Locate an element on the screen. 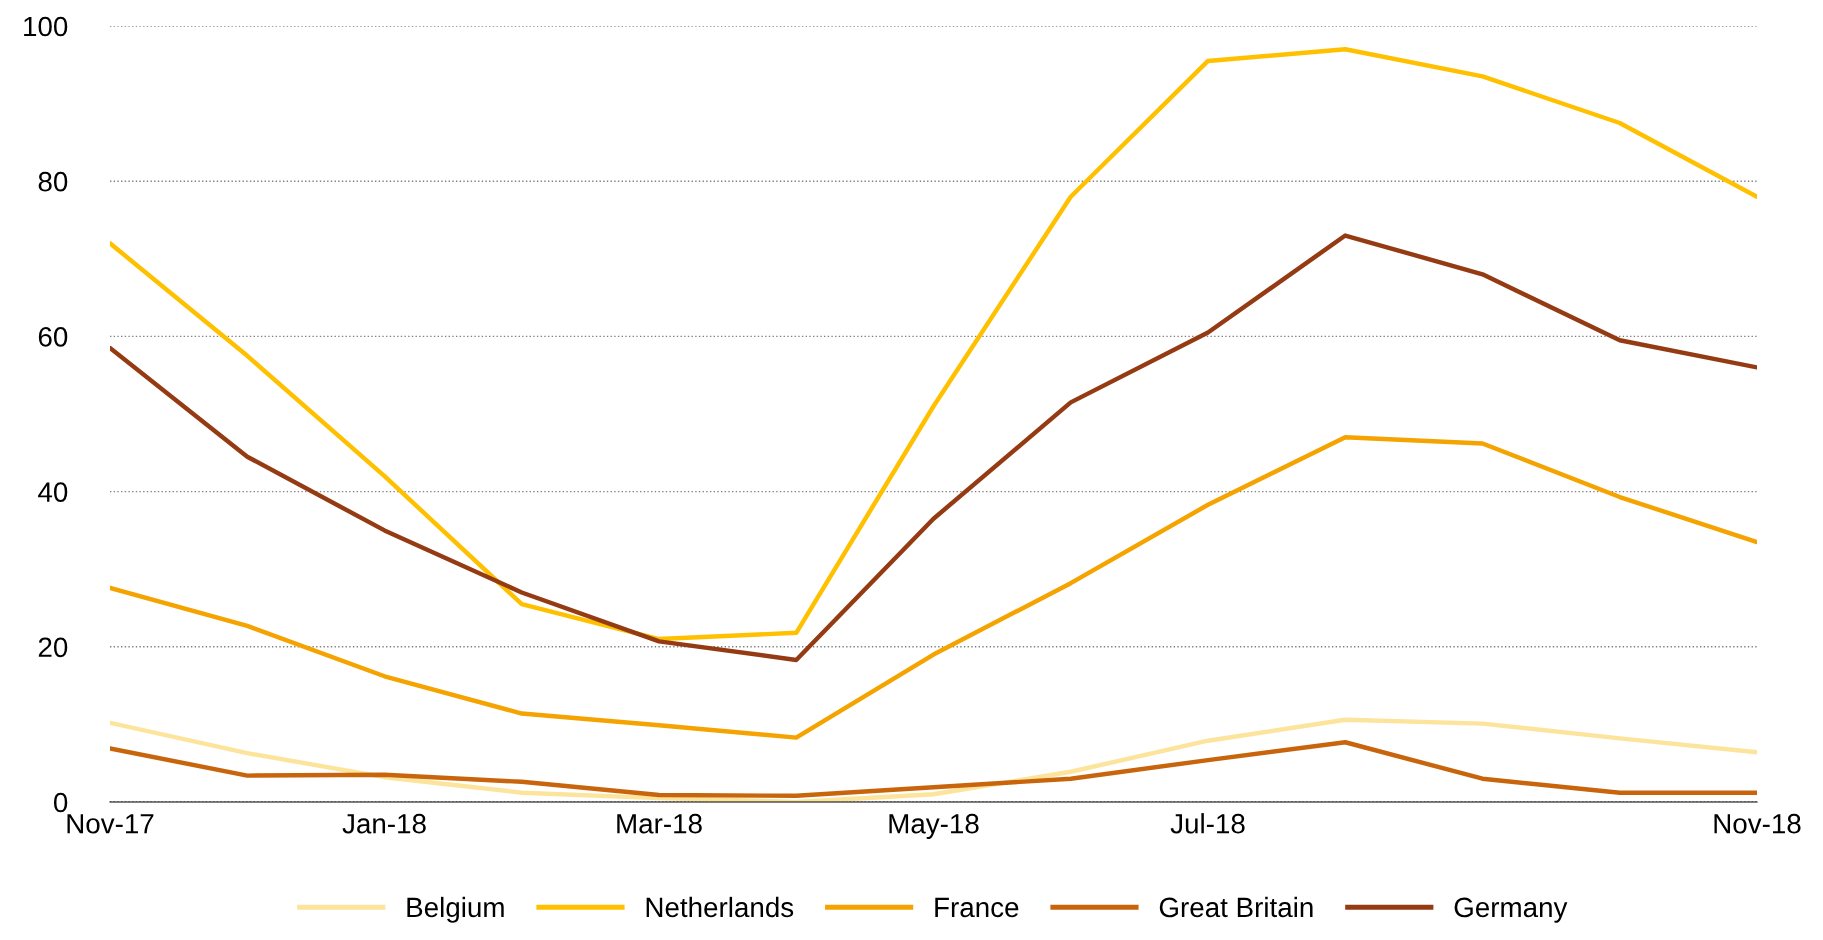 The image size is (1823, 940). y-tick-label: 100 is located at coordinates (46, 26).